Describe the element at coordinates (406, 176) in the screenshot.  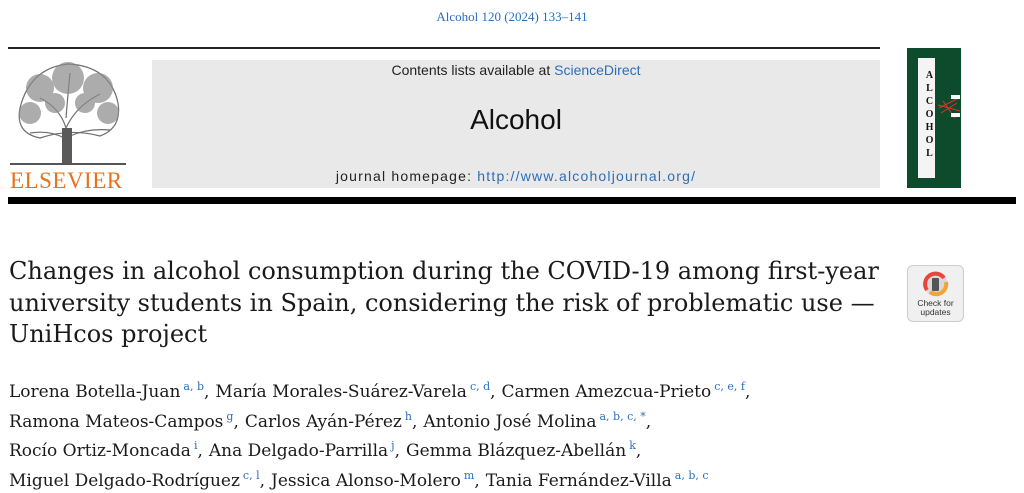
I see `homepage-label: journal homepage:` at that location.